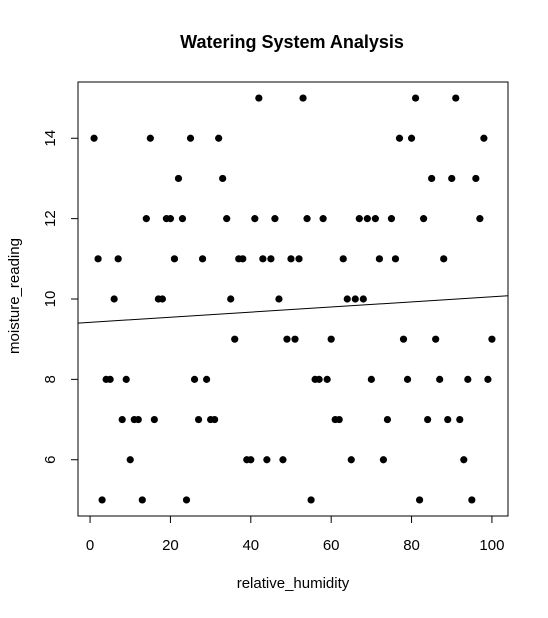 The height and width of the screenshot is (618, 548). What do you see at coordinates (295, 534) in the screenshot?
I see `x-axis: 0 20 40 60 80 100` at bounding box center [295, 534].